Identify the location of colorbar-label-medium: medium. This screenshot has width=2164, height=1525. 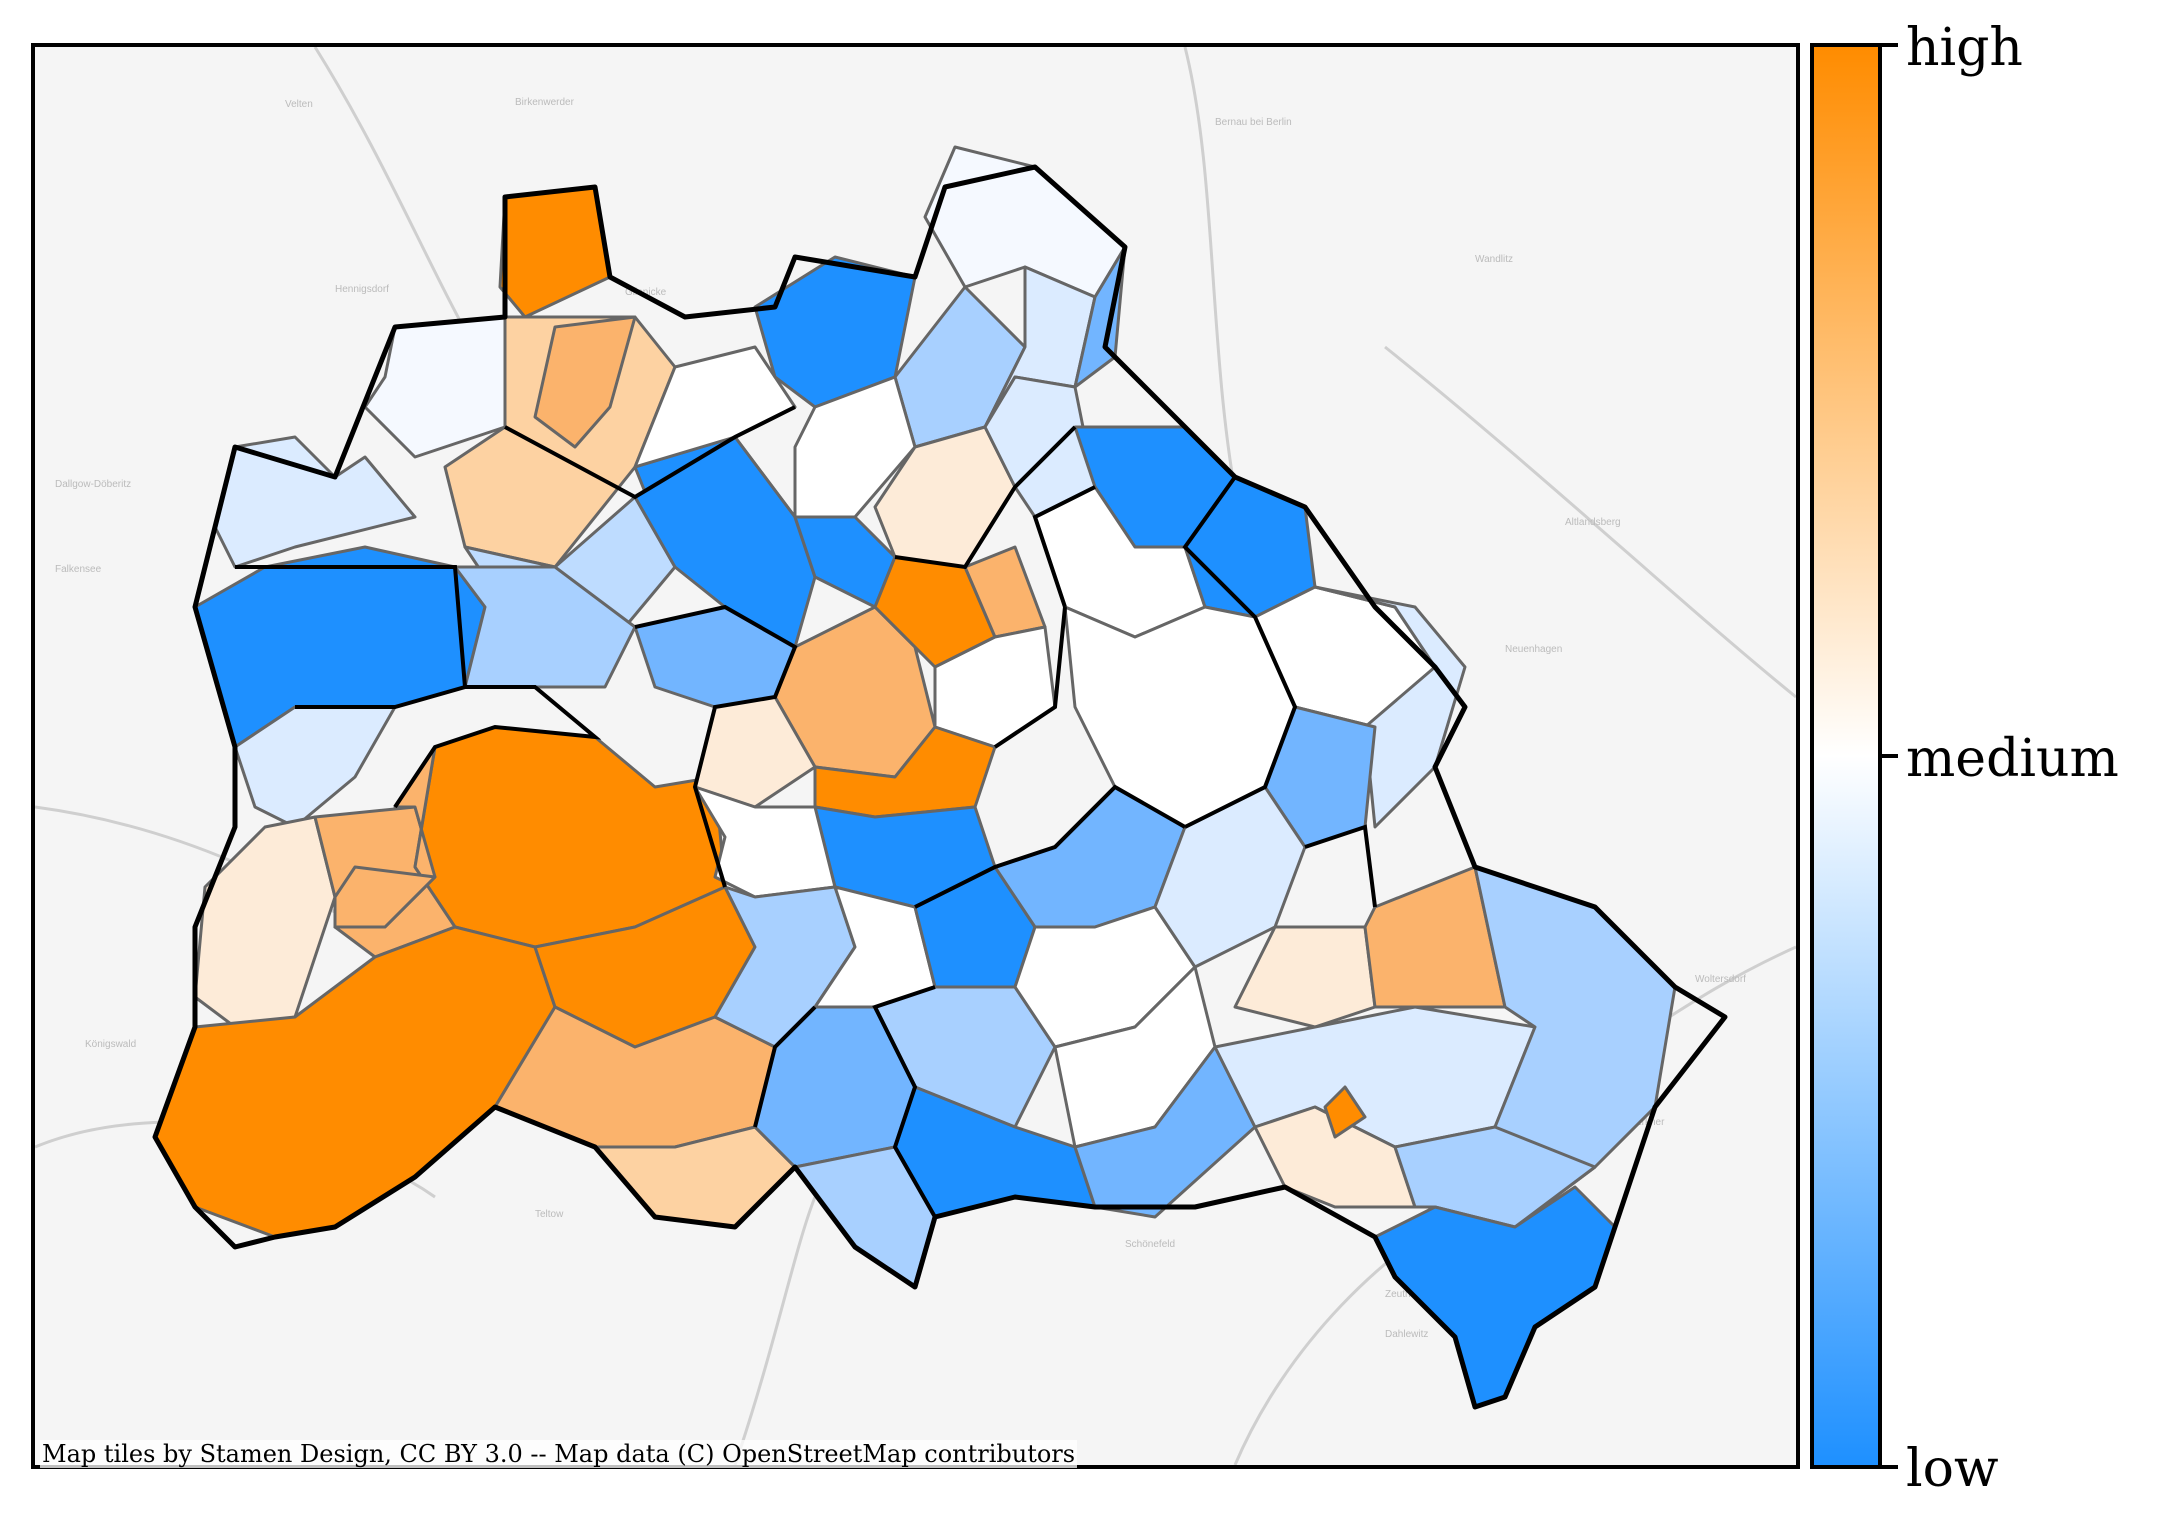
(2012, 759).